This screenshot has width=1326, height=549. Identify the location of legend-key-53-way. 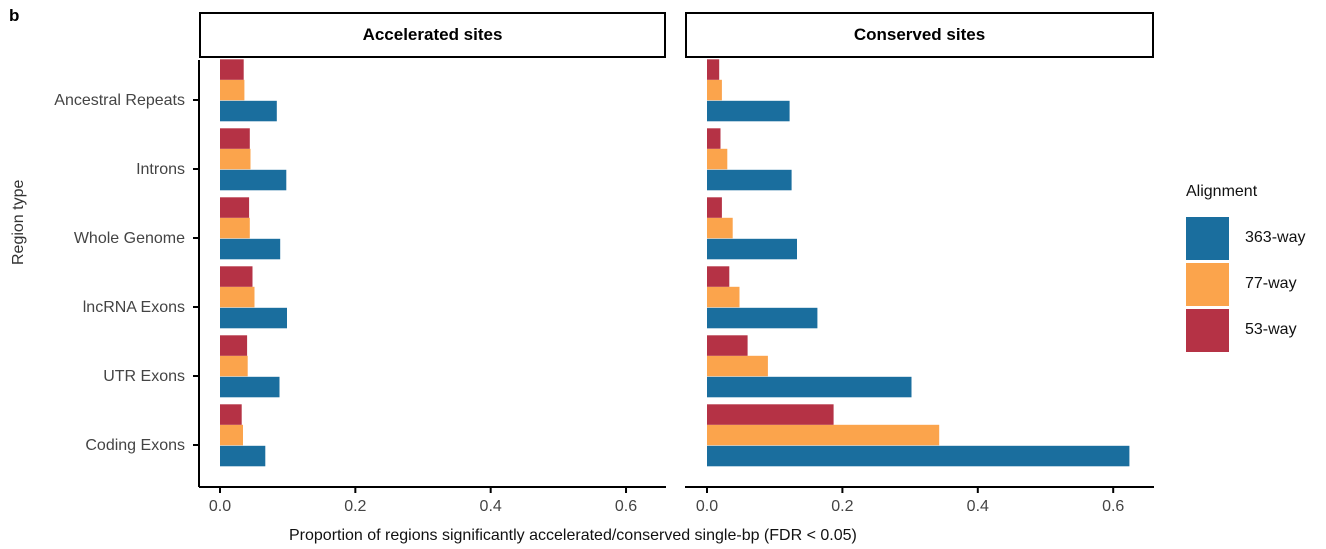
(1207, 330).